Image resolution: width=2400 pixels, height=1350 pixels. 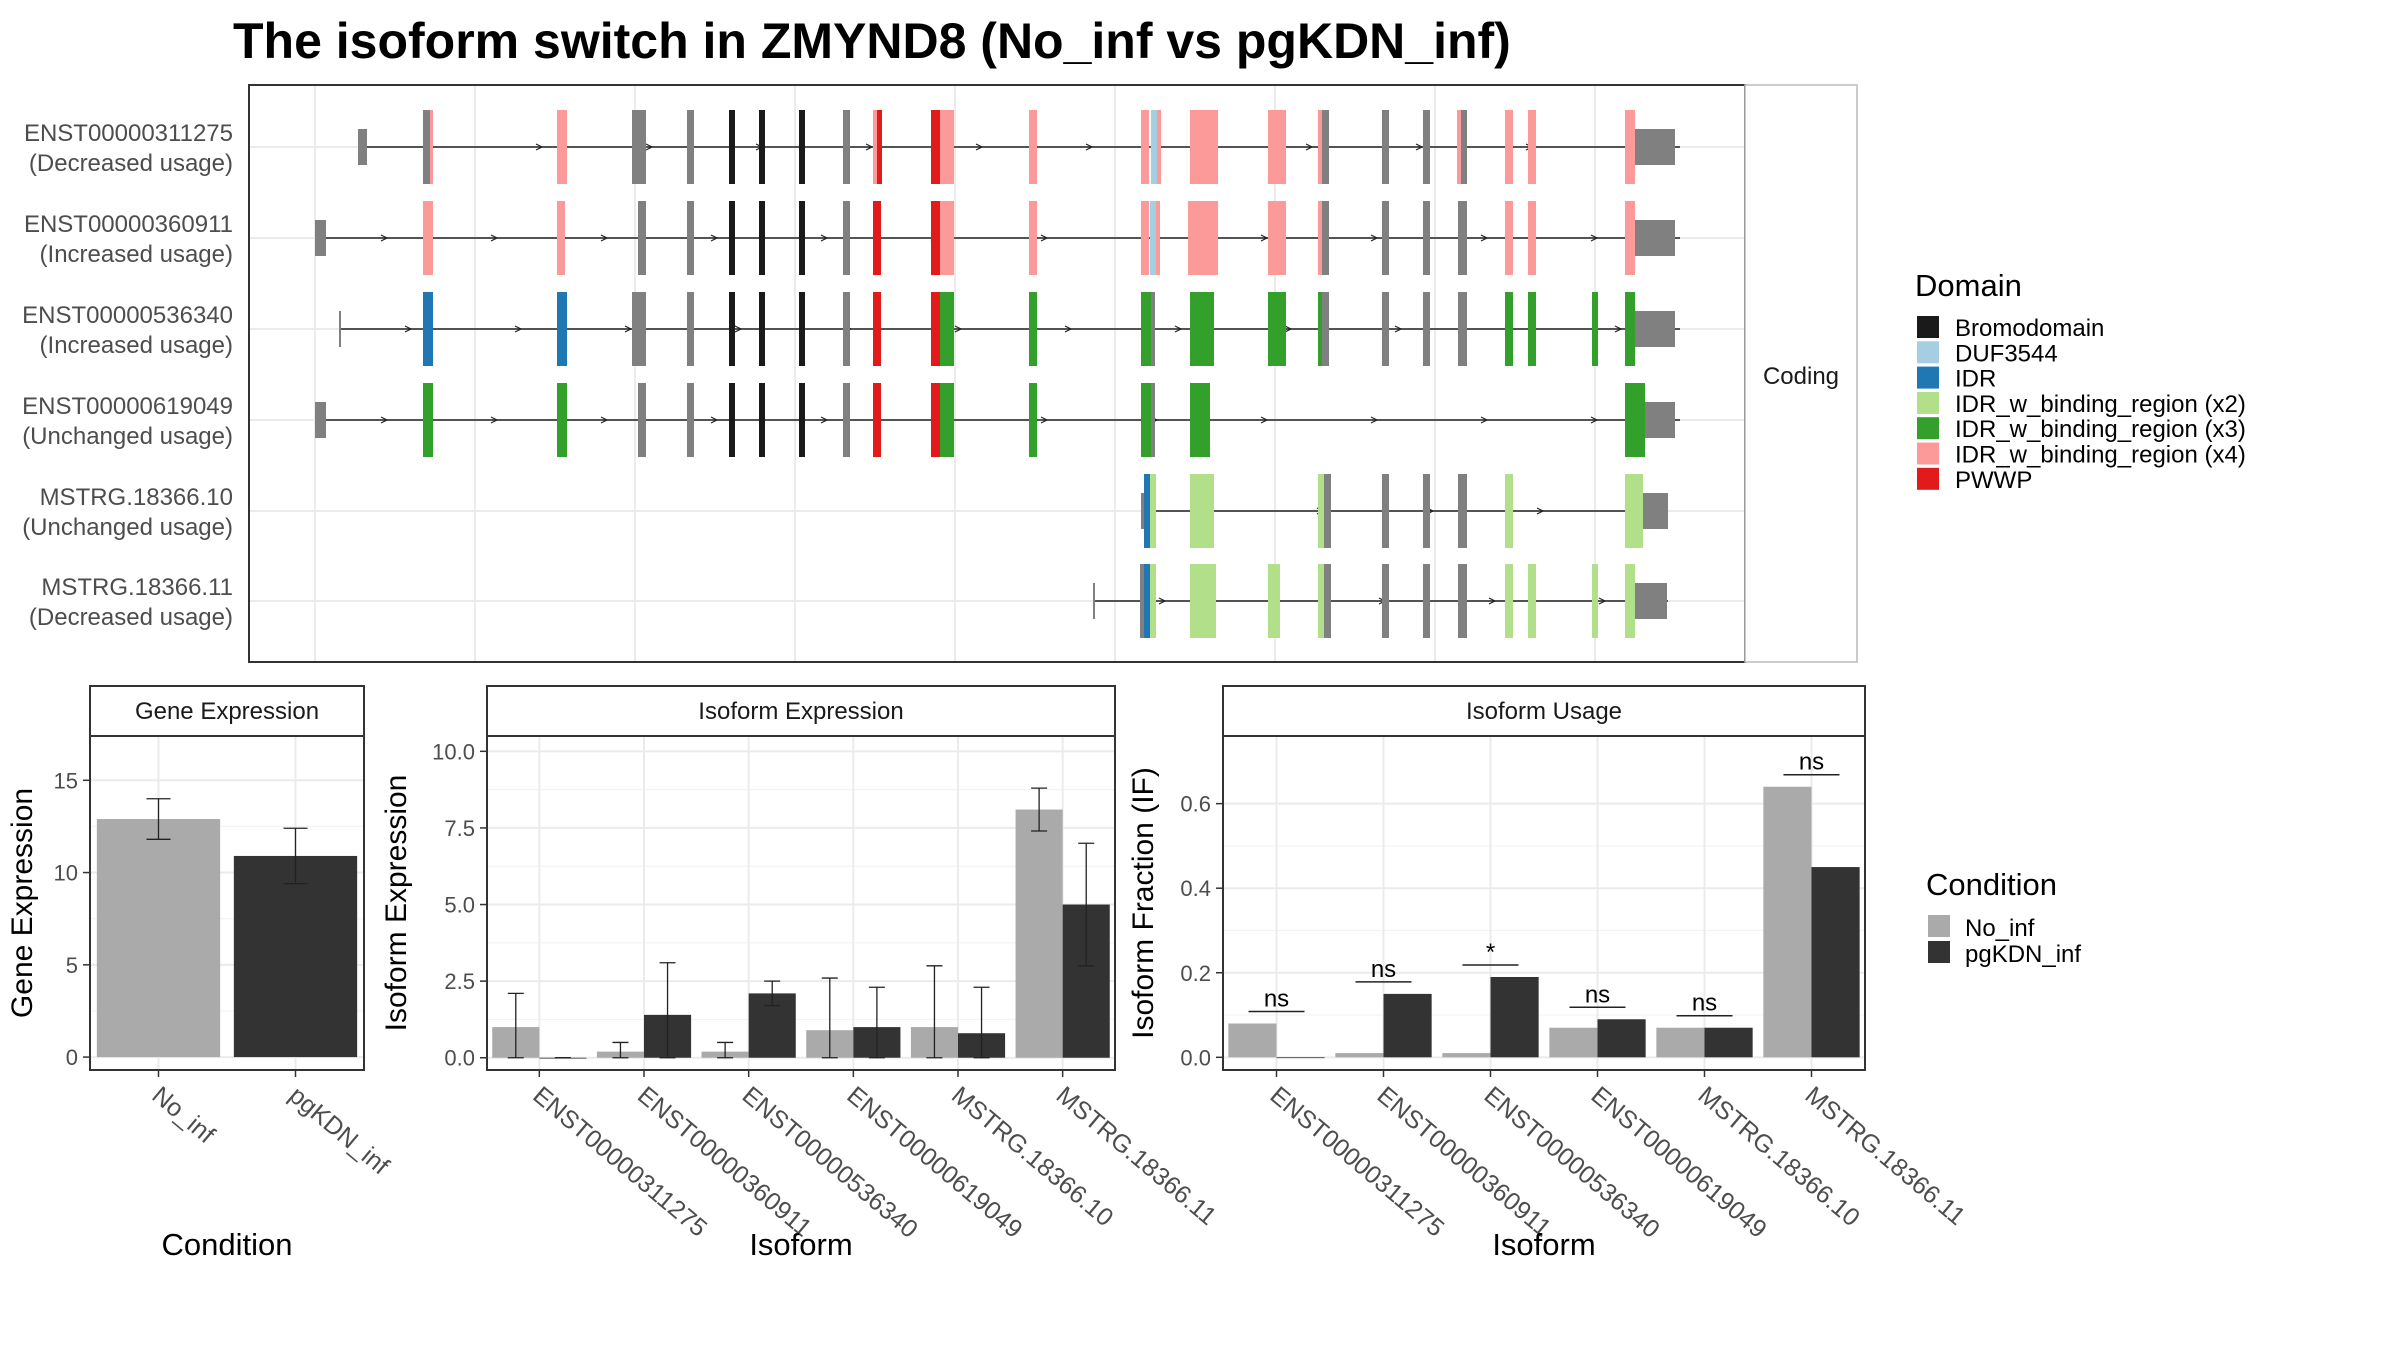 What do you see at coordinates (1991, 884) in the screenshot?
I see `condition-legend-title: Condition` at bounding box center [1991, 884].